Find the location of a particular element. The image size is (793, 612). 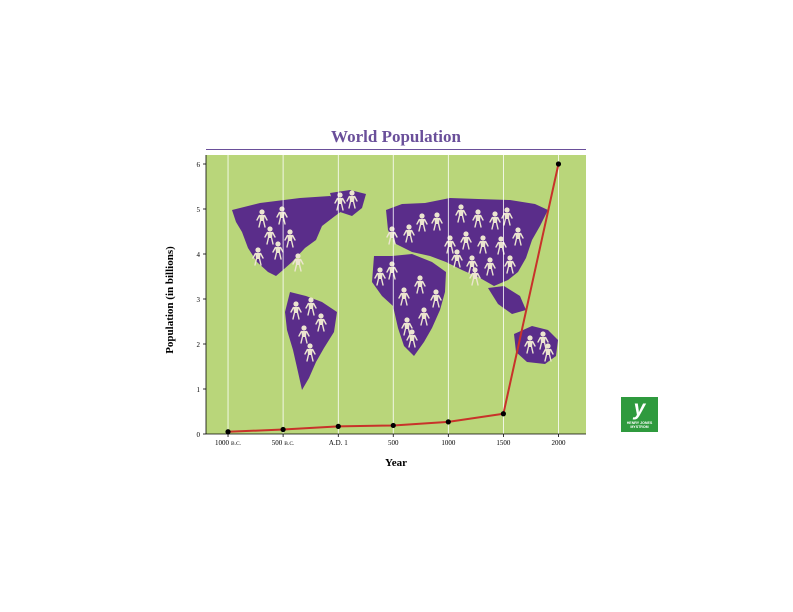

y-tick-label: 3 is located at coordinates (199, 300).